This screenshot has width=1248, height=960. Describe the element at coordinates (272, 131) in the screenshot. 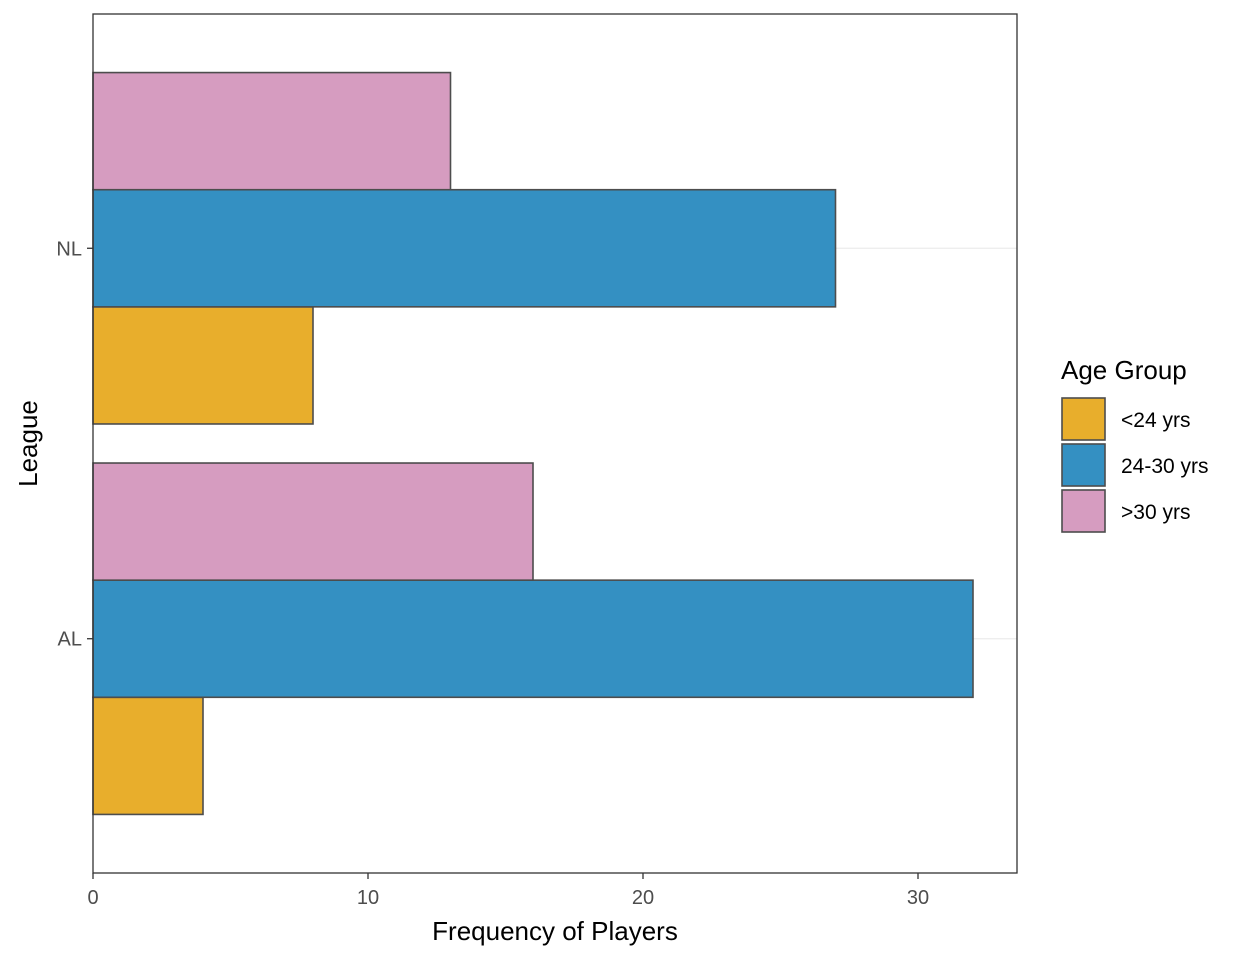

I see `bar-nl-30-yrs` at that location.